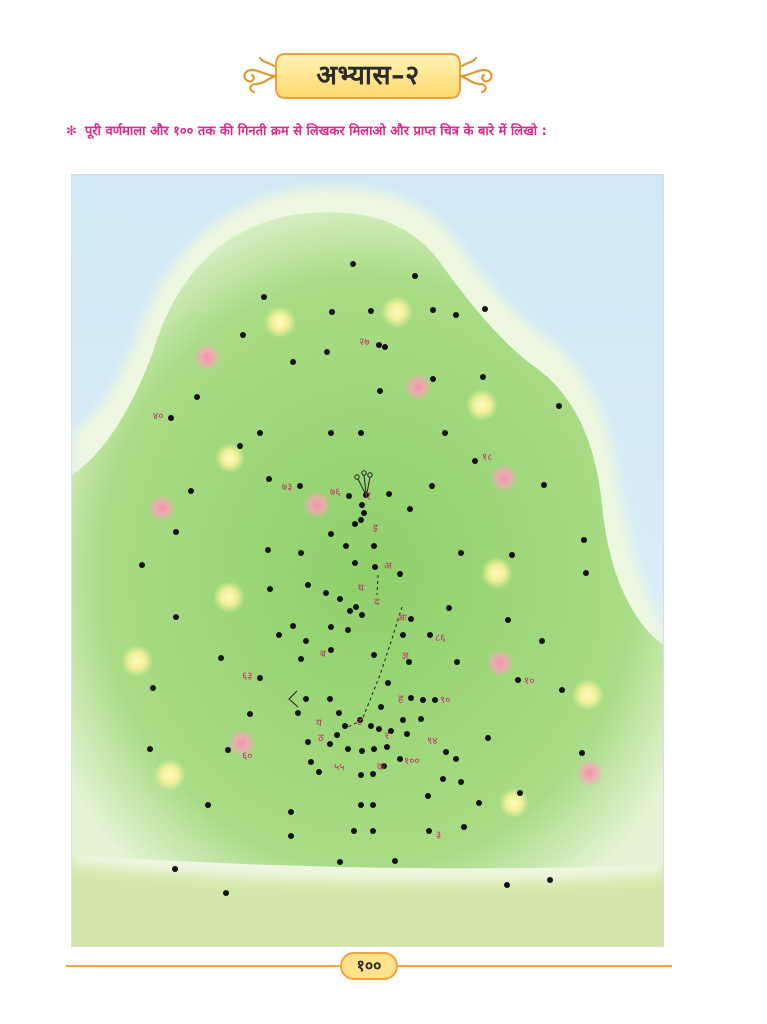 The height and width of the screenshot is (1024, 767). What do you see at coordinates (247, 756) in the screenshot?
I see `dot-label: ६०` at bounding box center [247, 756].